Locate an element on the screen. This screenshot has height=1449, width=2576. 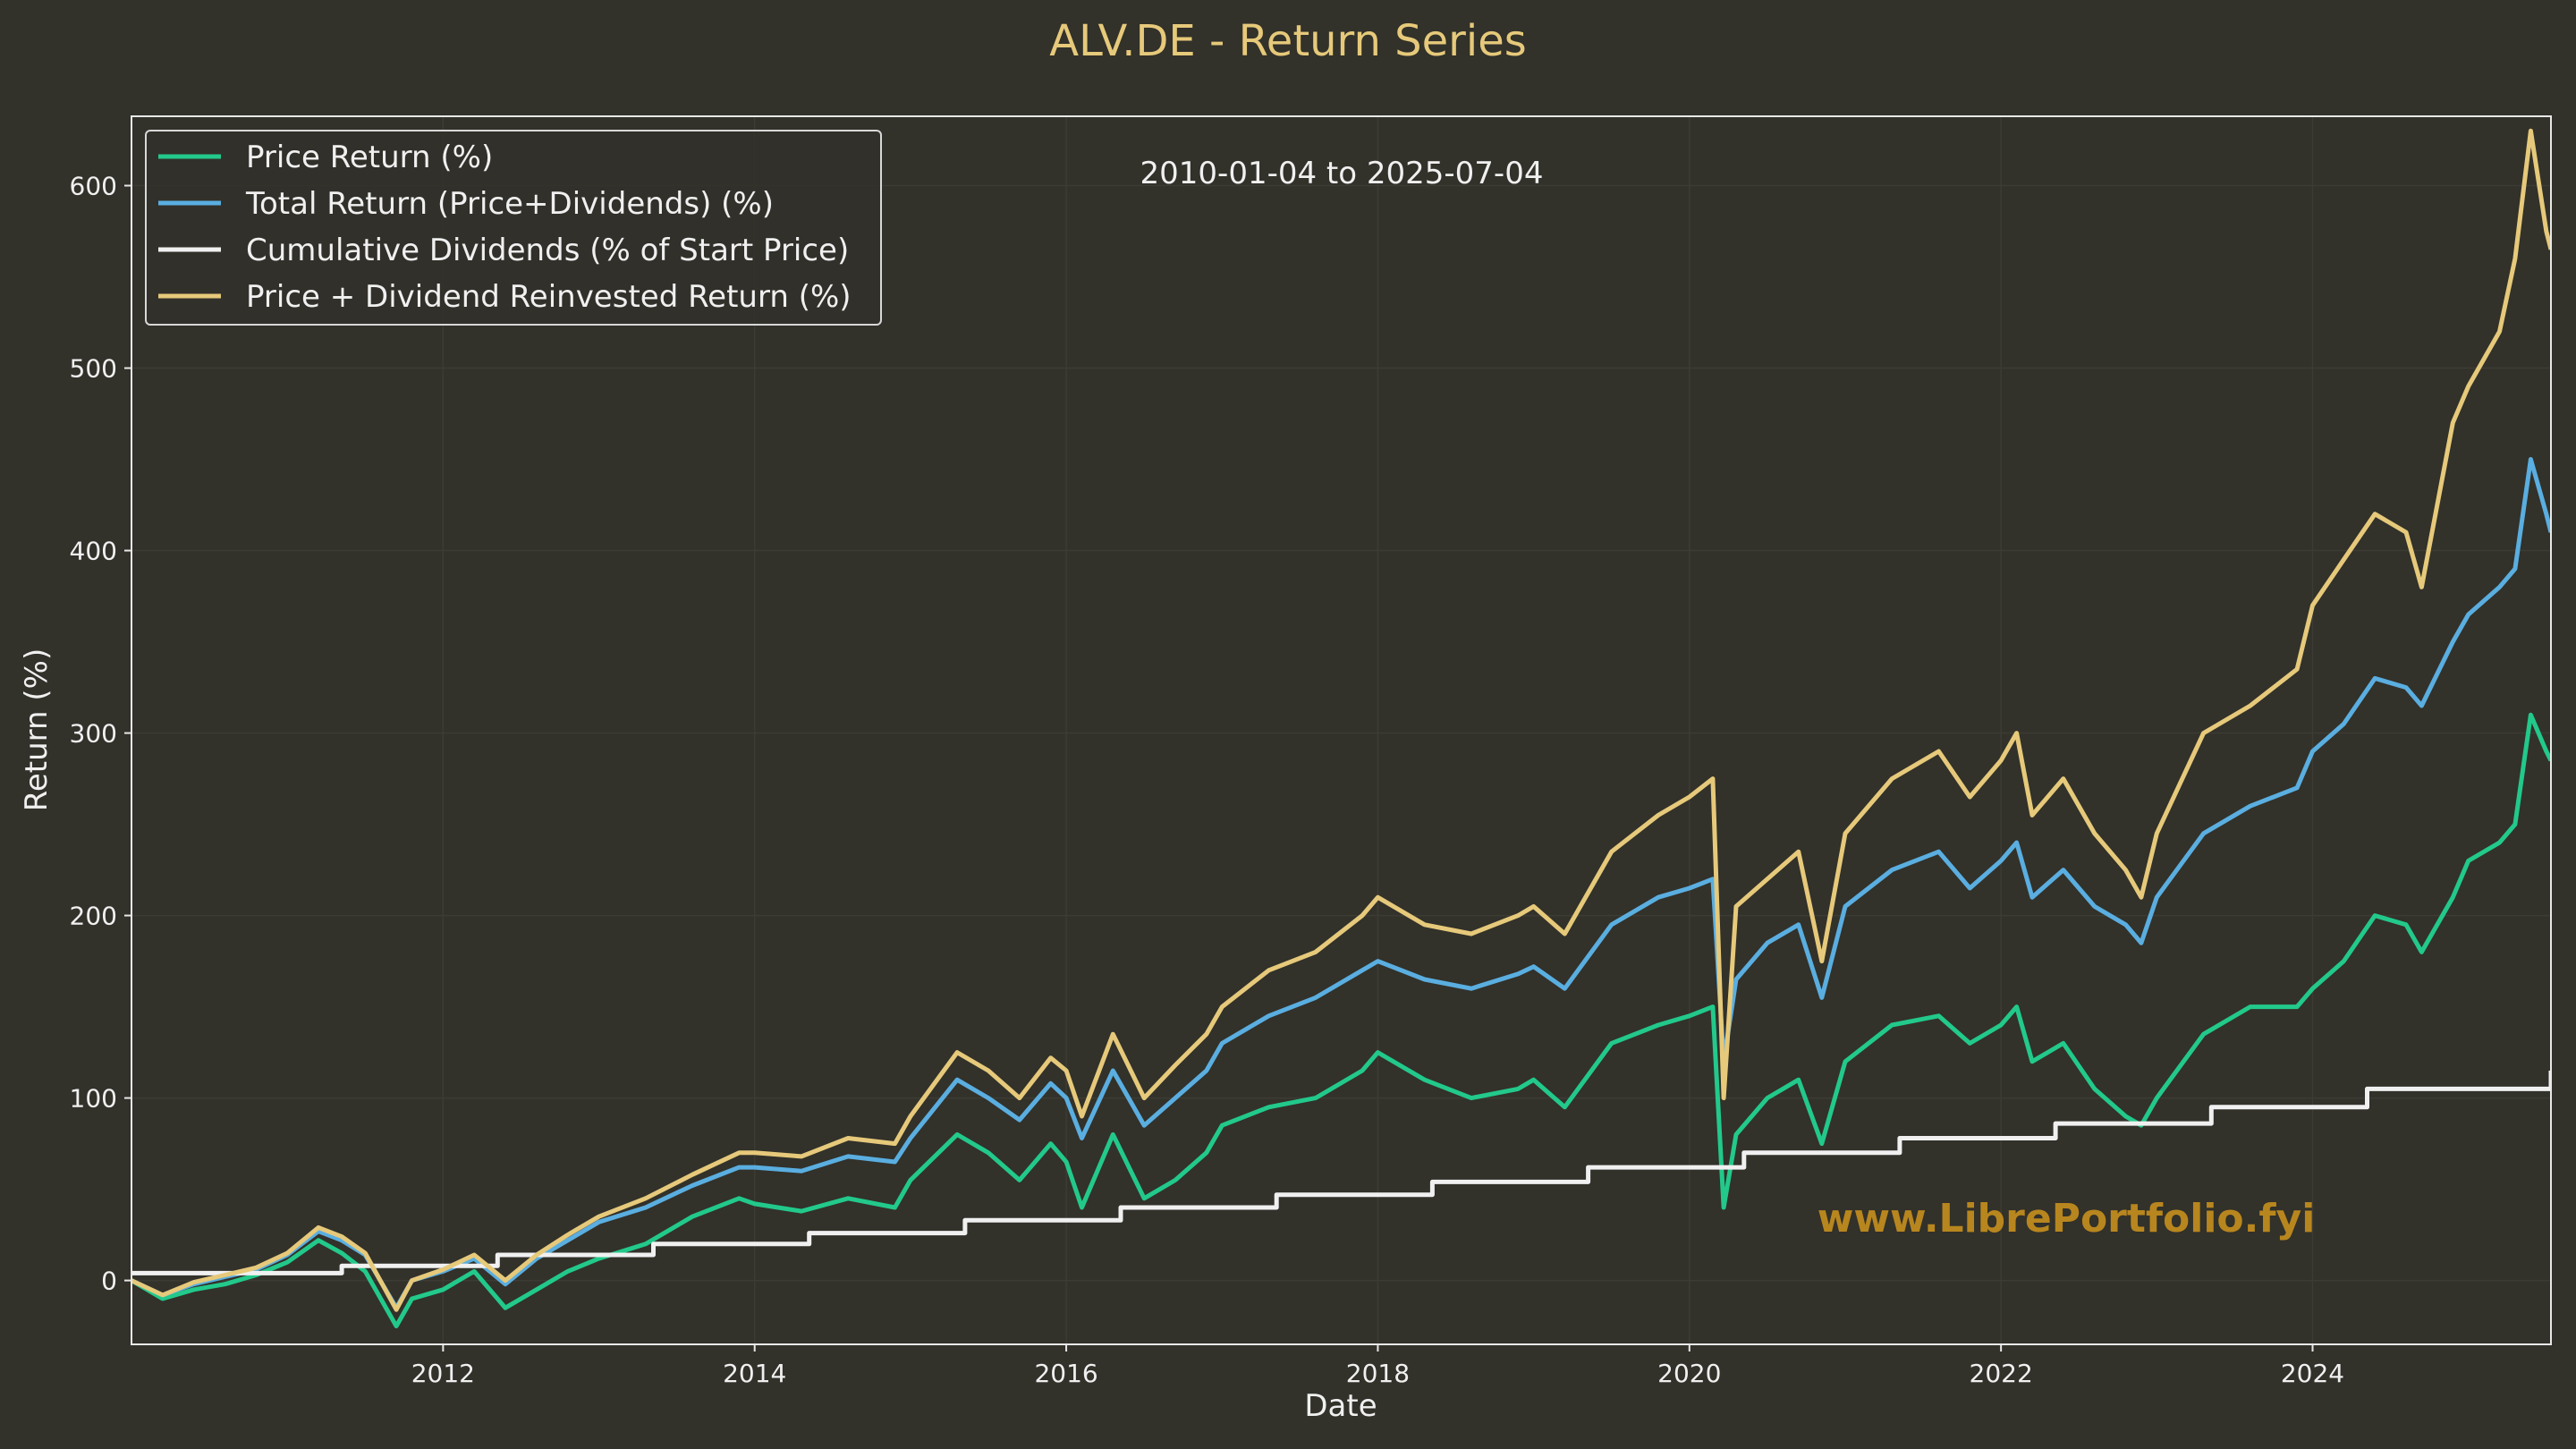
x-tick-label: 2020 is located at coordinates (1689, 1373).